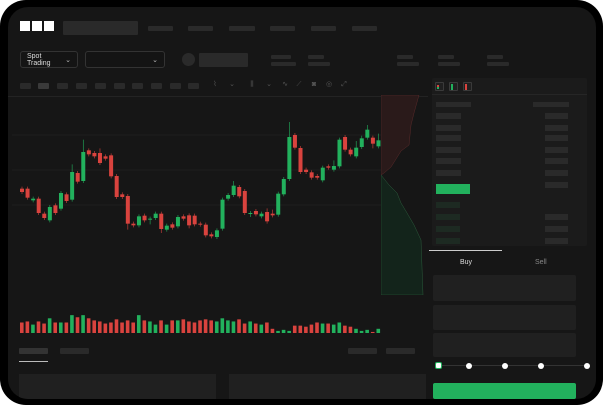  What do you see at coordinates (467, 86) in the screenshot?
I see `order-book-asks-icon` at bounding box center [467, 86].